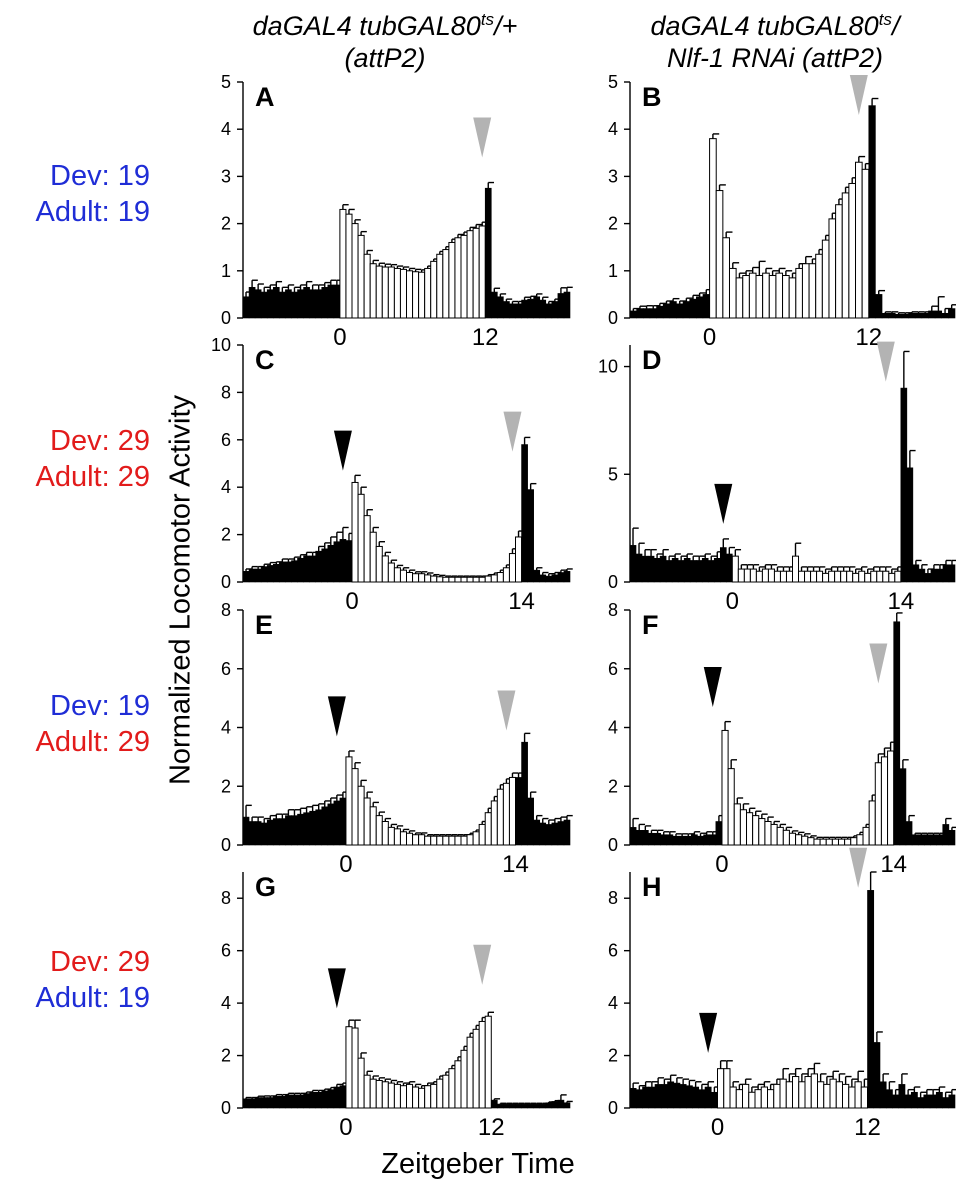 This screenshot has height=1186, width=956. What do you see at coordinates (100, 176) in the screenshot?
I see `dev-label: Dev: 19` at bounding box center [100, 176].